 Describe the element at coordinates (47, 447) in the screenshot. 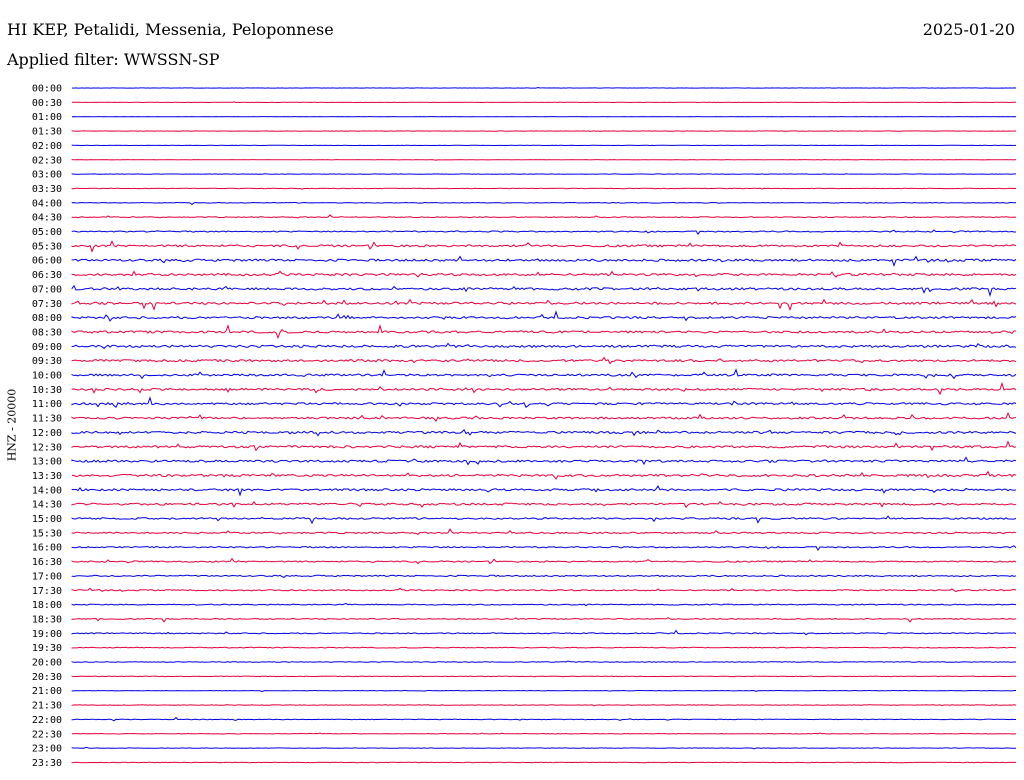

I see `time-label: 12:30` at that location.